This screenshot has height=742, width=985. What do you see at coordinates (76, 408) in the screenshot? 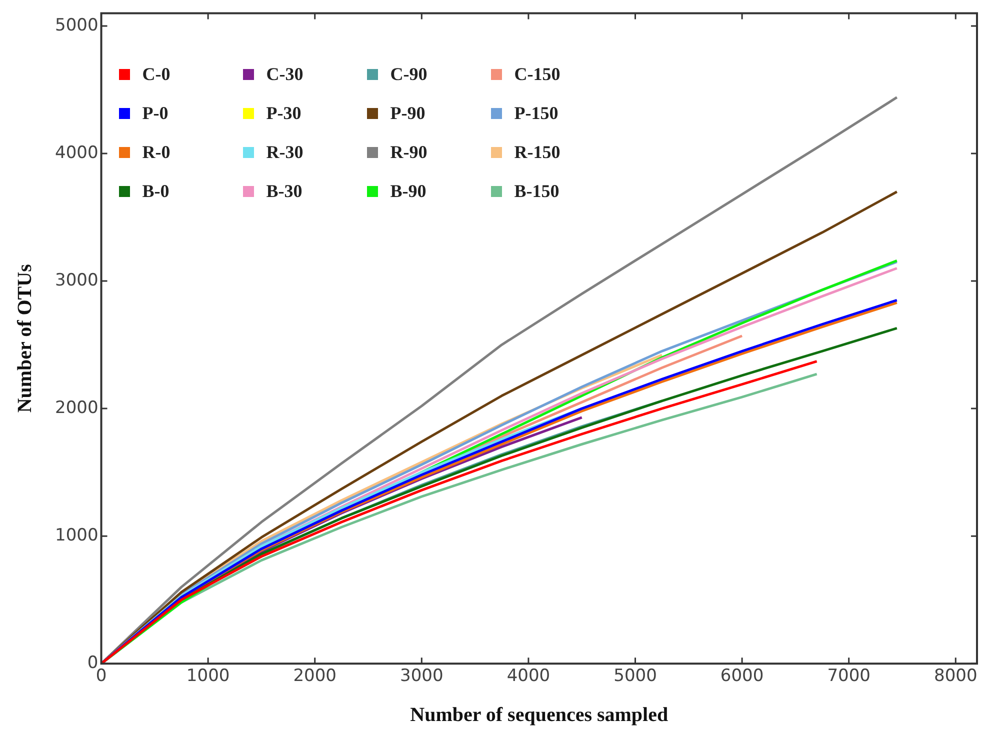
I see `y-tick-label: 2000` at bounding box center [76, 408].